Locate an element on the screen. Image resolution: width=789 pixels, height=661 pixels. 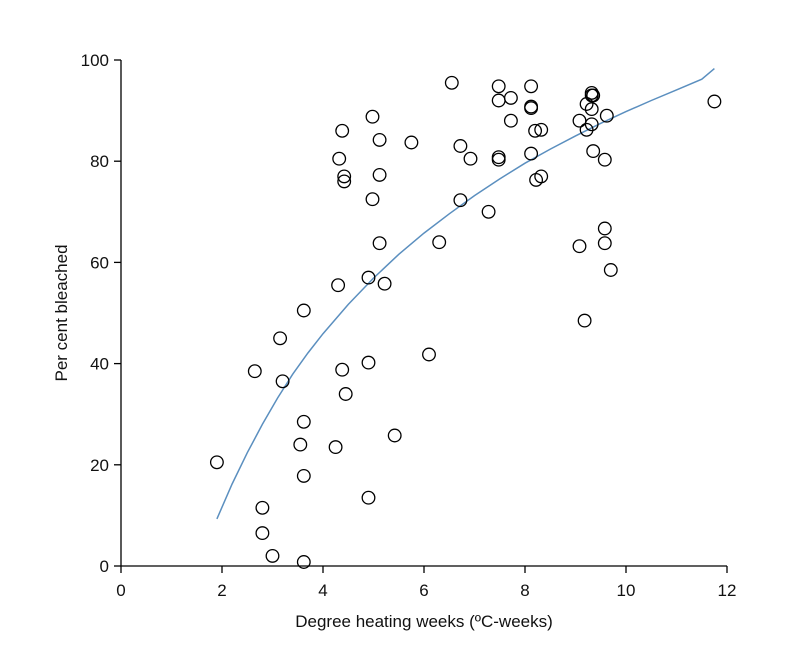
x-tick-label: 0 is located at coordinates (120, 590).